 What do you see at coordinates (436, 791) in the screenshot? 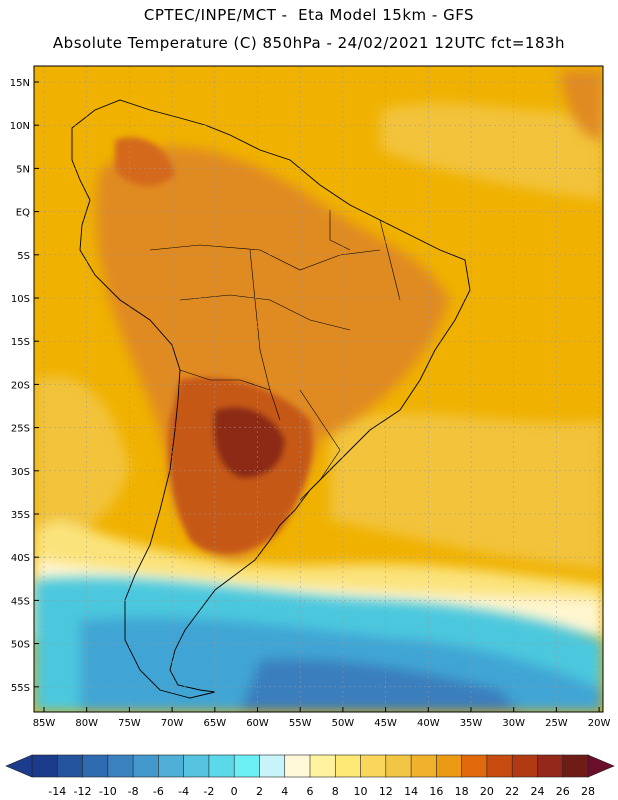
I see `colorbar-label: 16` at bounding box center [436, 791].